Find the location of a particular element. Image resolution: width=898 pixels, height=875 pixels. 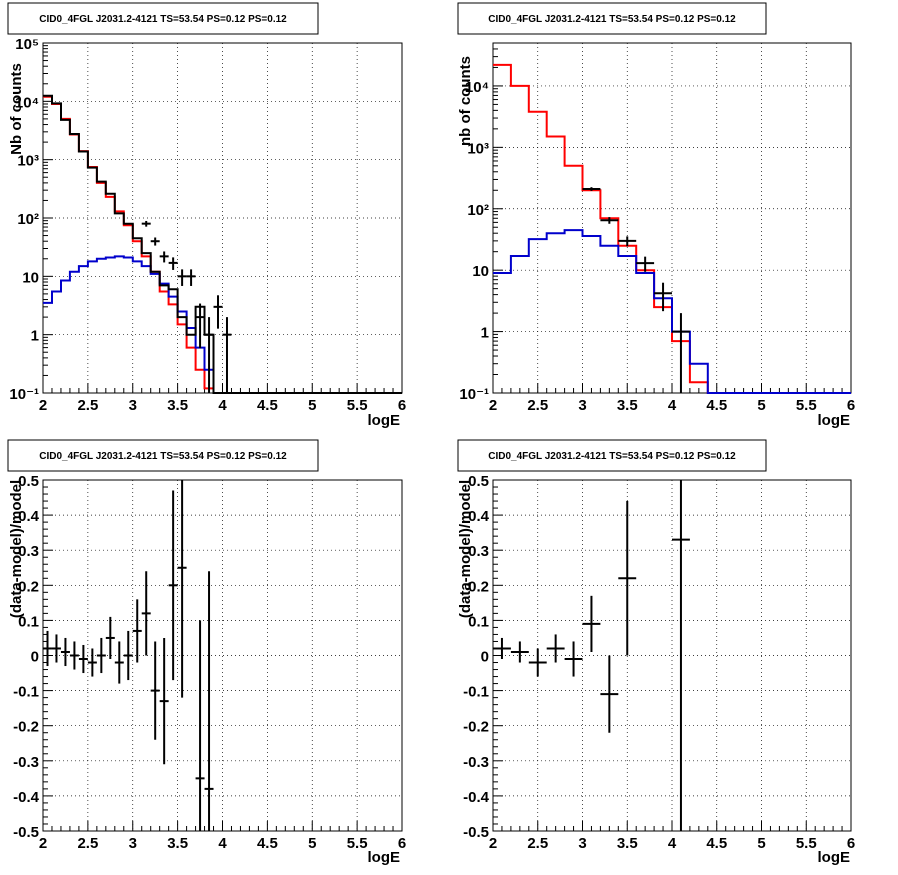

y-axis-label: nb of counts is located at coordinates (465, 101).